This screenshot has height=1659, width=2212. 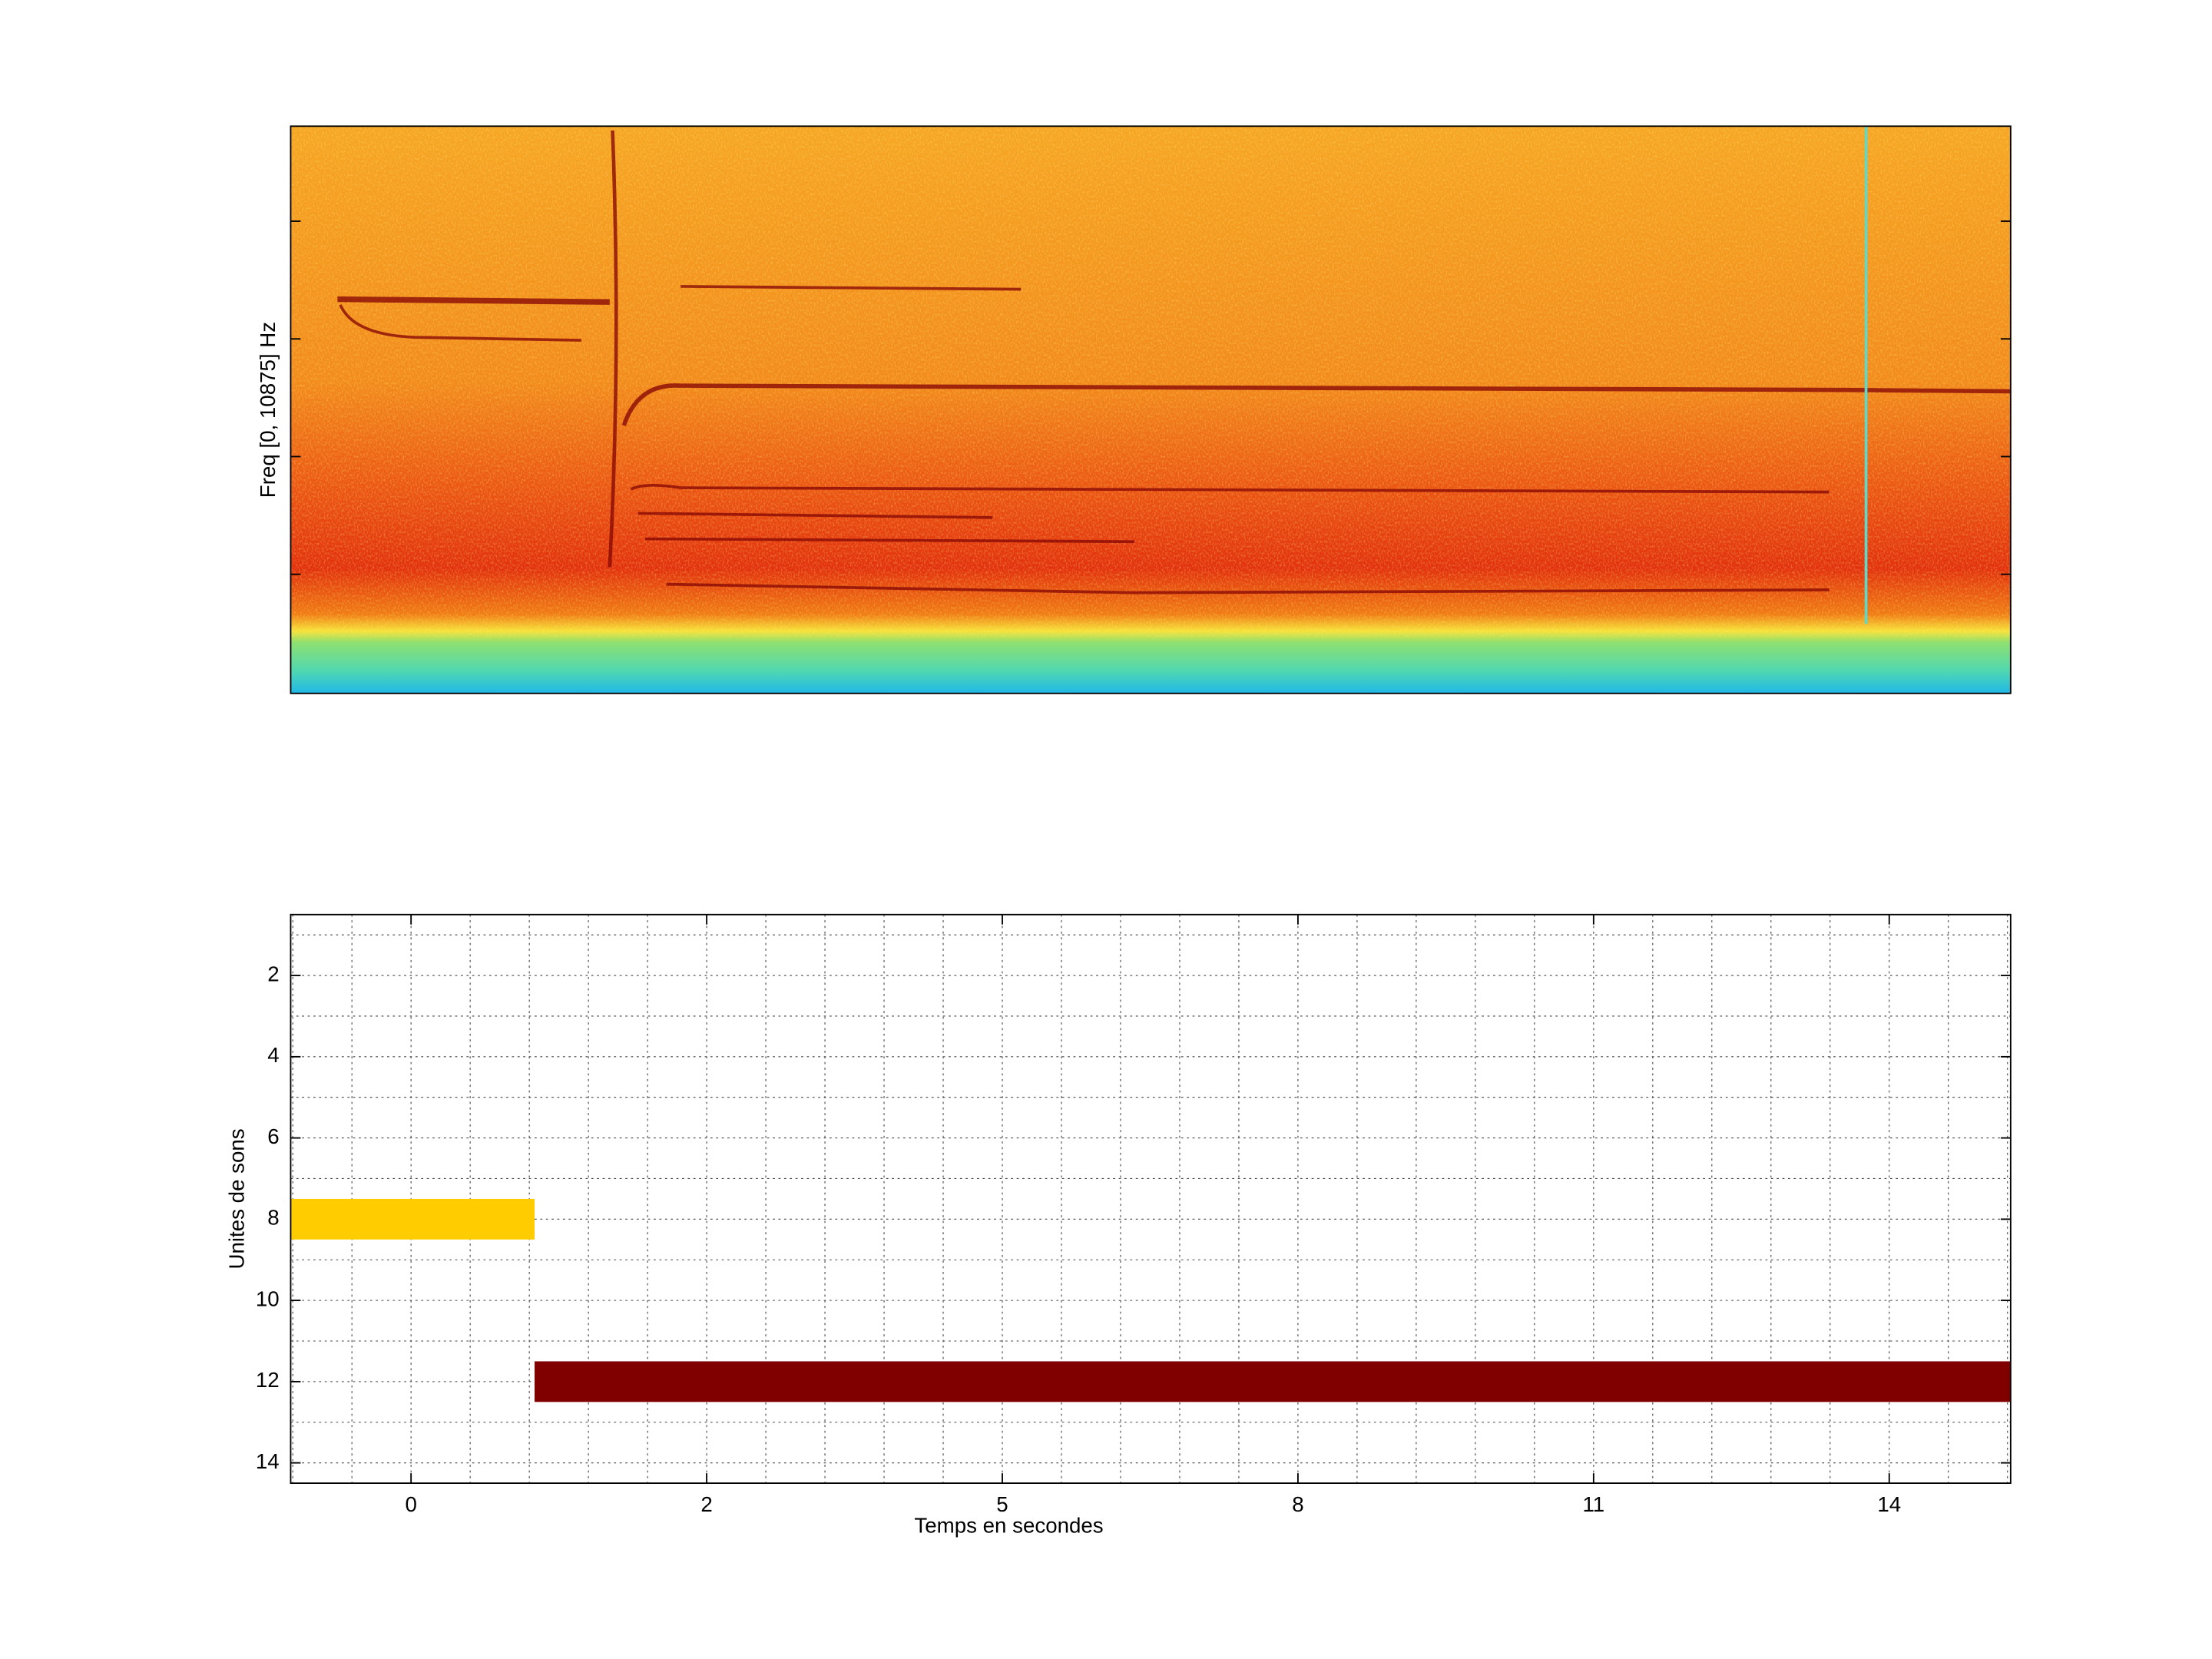 What do you see at coordinates (268, 410) in the screenshot?
I see `y-axis-label: Freq [0, 10875] Hz` at bounding box center [268, 410].